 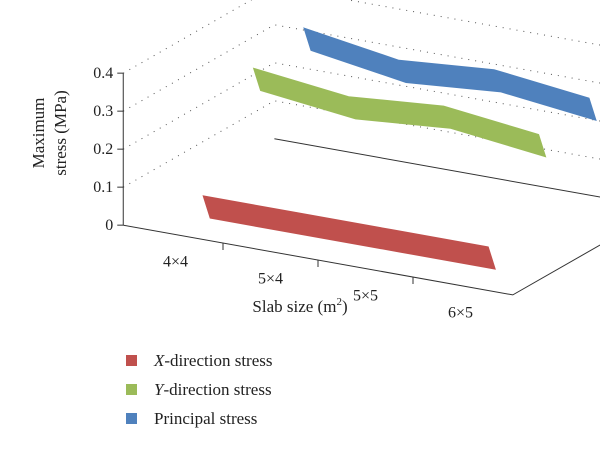 I want to click on legend-label-x: X-direction stress, so click(x=213, y=360).